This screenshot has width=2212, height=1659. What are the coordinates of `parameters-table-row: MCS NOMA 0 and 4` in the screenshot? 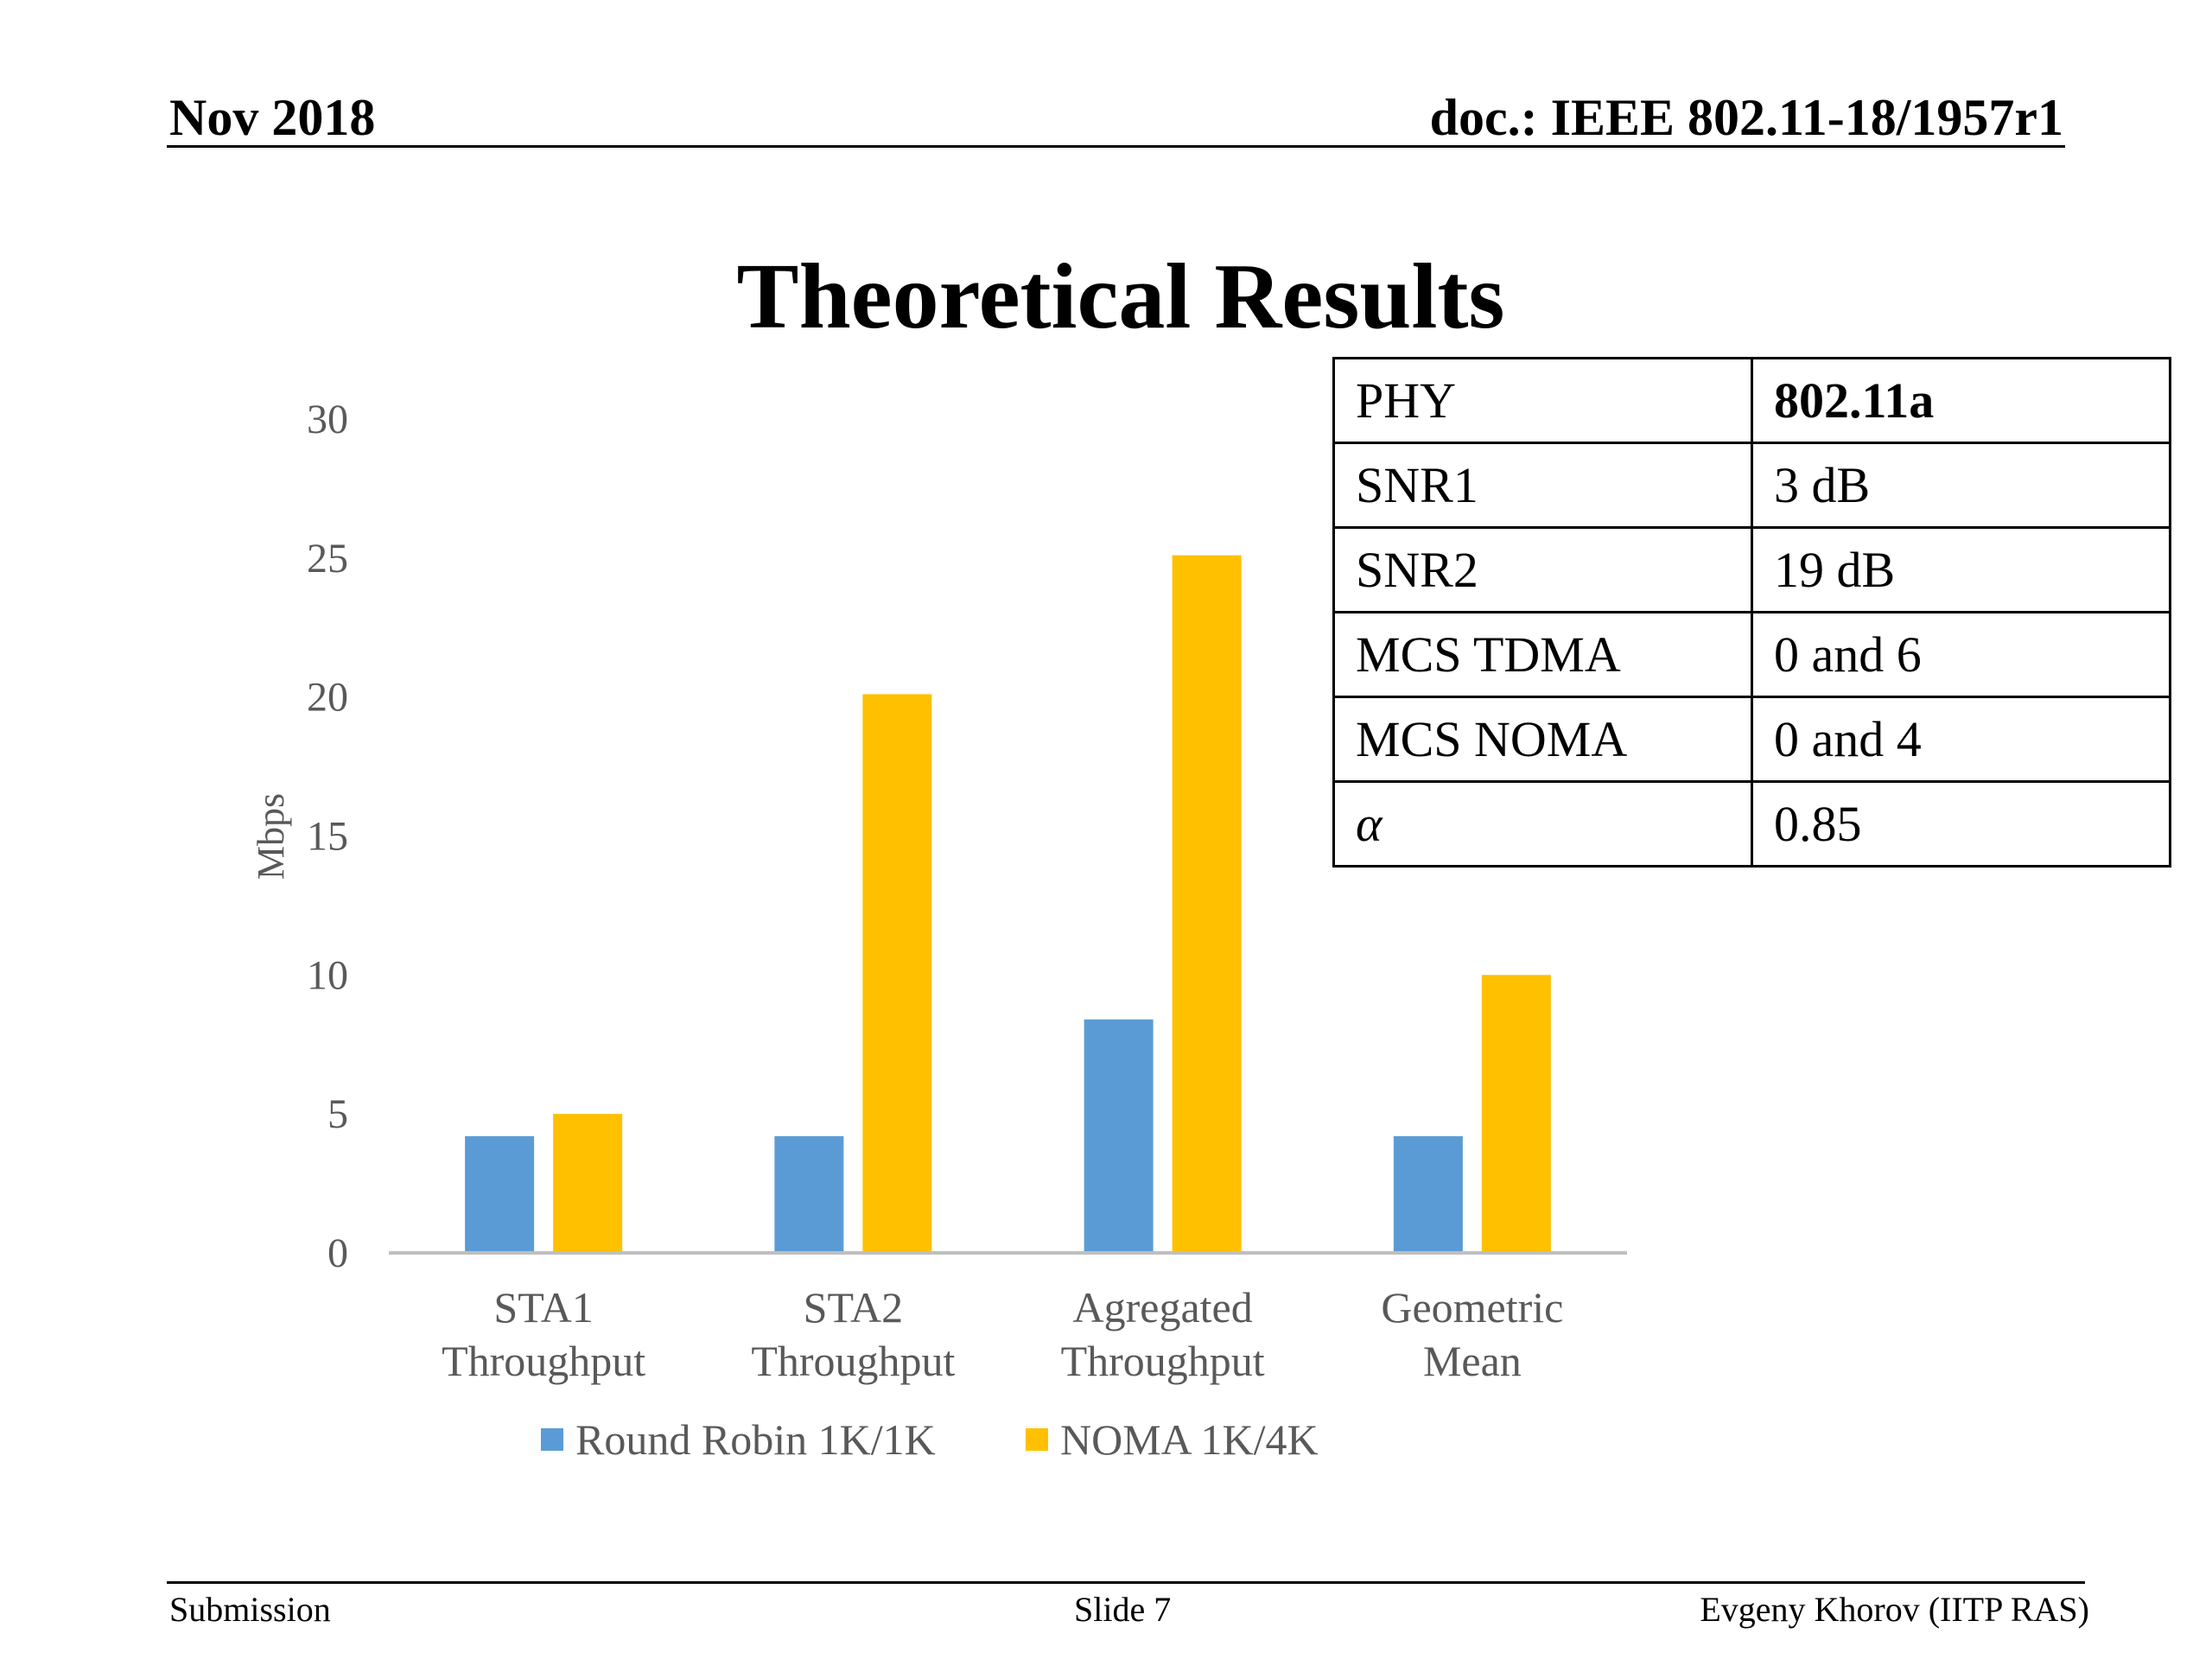 It's located at (1751, 739).